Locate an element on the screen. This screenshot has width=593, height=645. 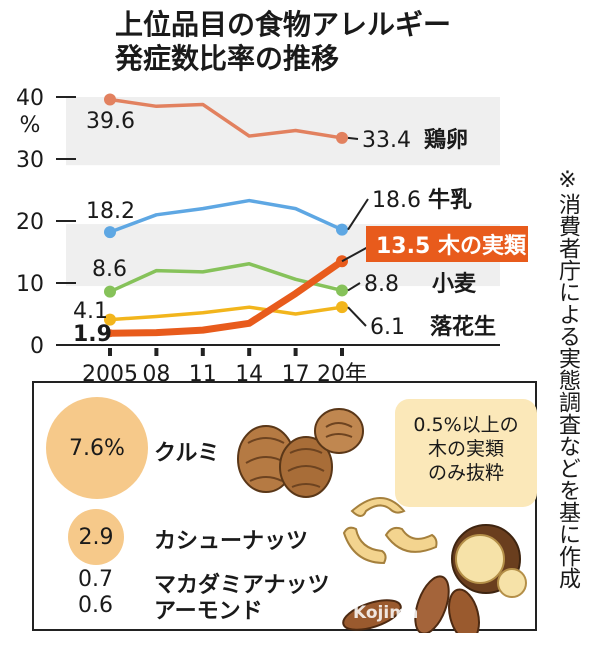
start-label-4: 1.9 is located at coordinates (92, 334).